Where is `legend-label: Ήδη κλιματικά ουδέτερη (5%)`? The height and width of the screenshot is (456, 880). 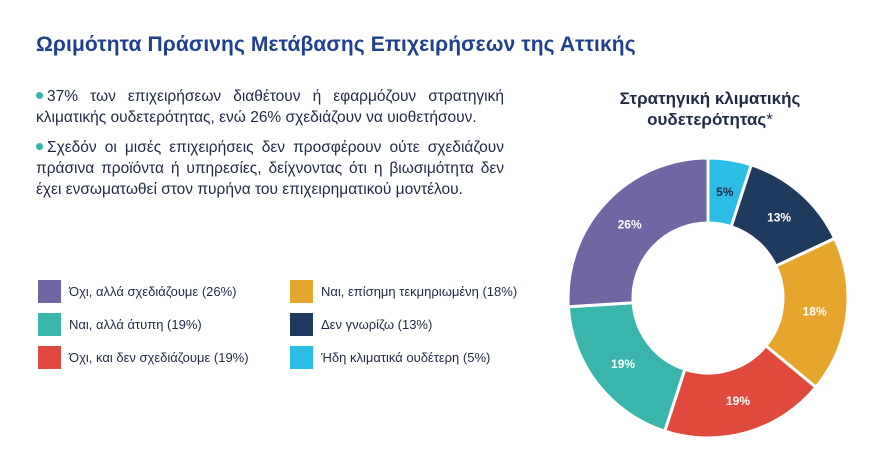
legend-label: Ήδη κλιματικά ουδέτερη (5%) is located at coordinates (406, 357).